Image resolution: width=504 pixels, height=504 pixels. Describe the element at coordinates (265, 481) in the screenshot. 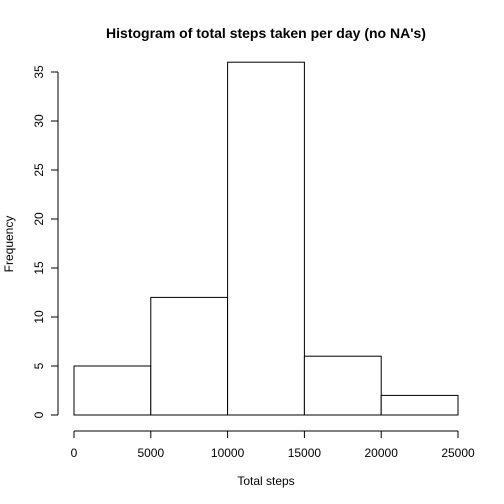

I see `x-axis-label: Total steps` at that location.